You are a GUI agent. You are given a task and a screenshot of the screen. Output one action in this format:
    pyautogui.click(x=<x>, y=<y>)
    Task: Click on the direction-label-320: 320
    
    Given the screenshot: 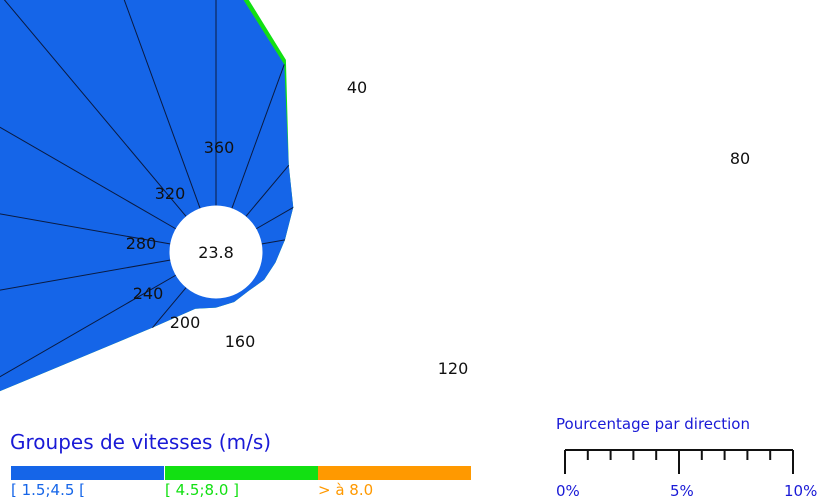 What is the action you would take?
    pyautogui.click(x=170, y=193)
    